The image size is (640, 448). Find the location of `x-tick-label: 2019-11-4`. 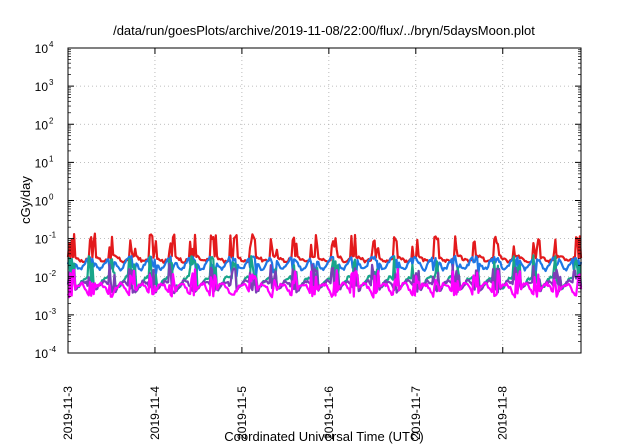

x-tick-label: 2019-11-4 is located at coordinates (155, 413).